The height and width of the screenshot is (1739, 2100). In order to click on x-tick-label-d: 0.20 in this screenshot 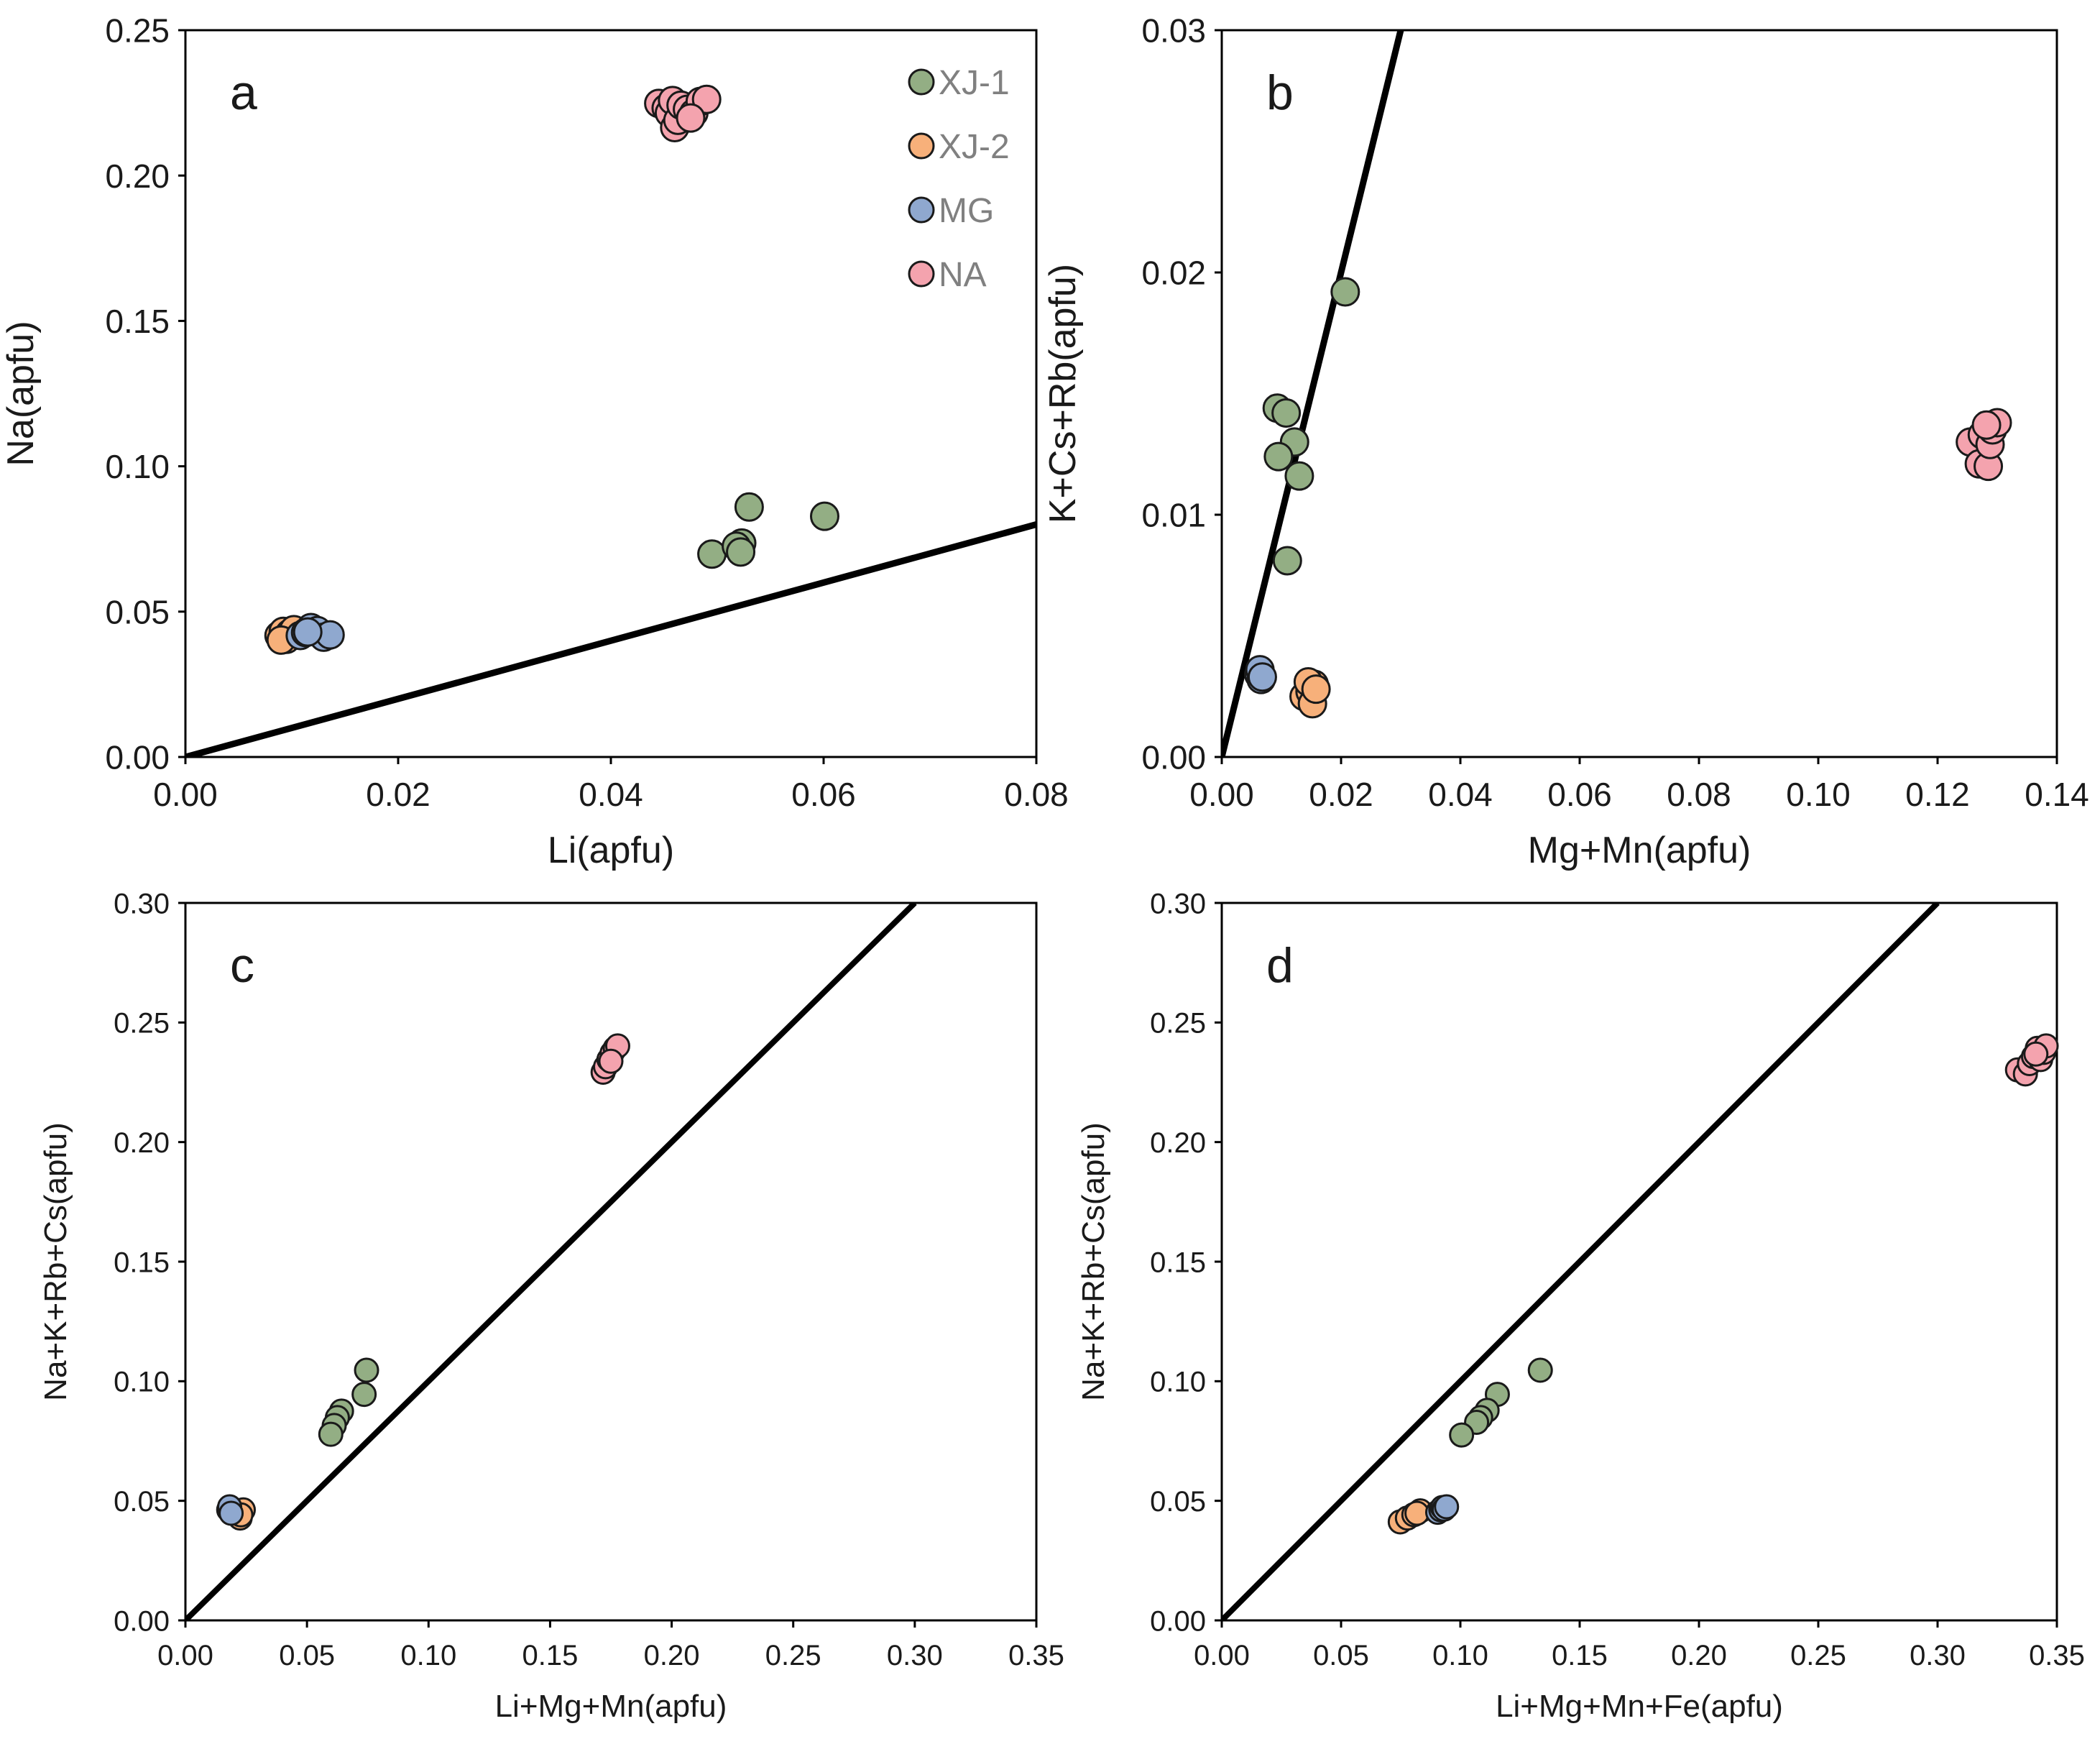, I will do `click(1699, 1656)`.